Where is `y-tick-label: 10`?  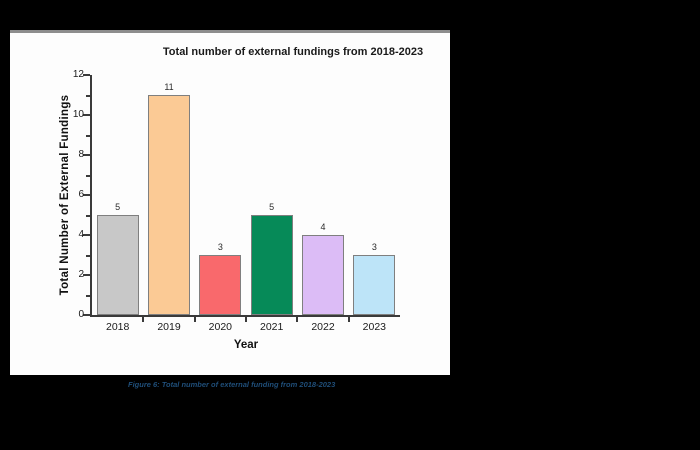
y-tick-label: 10 is located at coordinates (78, 114).